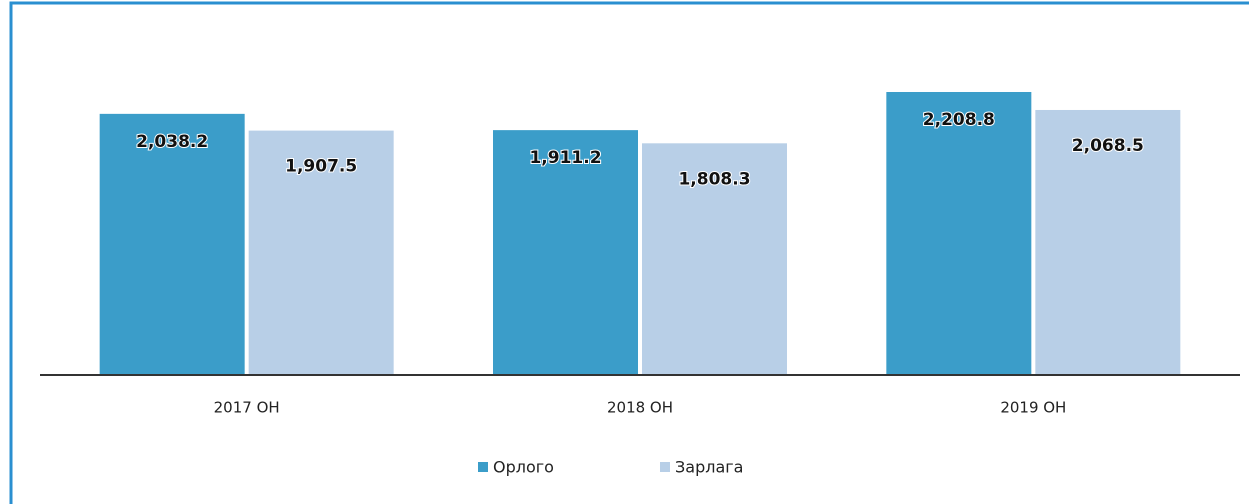 This screenshot has height=504, width=1249. Describe the element at coordinates (714, 179) in the screenshot. I see `value-label: 1,808.3` at that location.